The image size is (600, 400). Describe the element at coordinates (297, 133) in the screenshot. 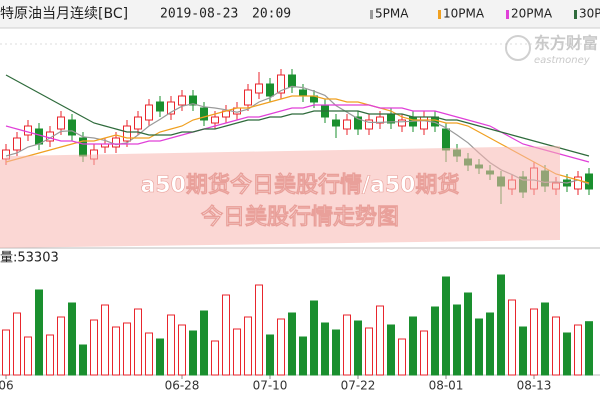

I see `ma-line` at that location.